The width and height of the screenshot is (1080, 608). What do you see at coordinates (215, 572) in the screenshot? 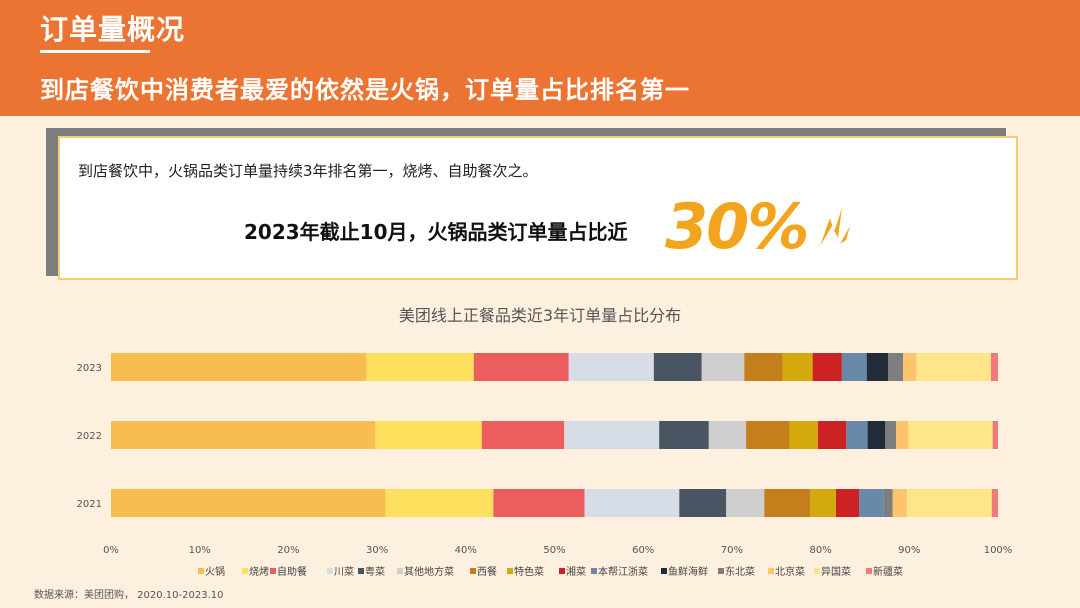
I see `legend-label: 火锅` at bounding box center [215, 572].